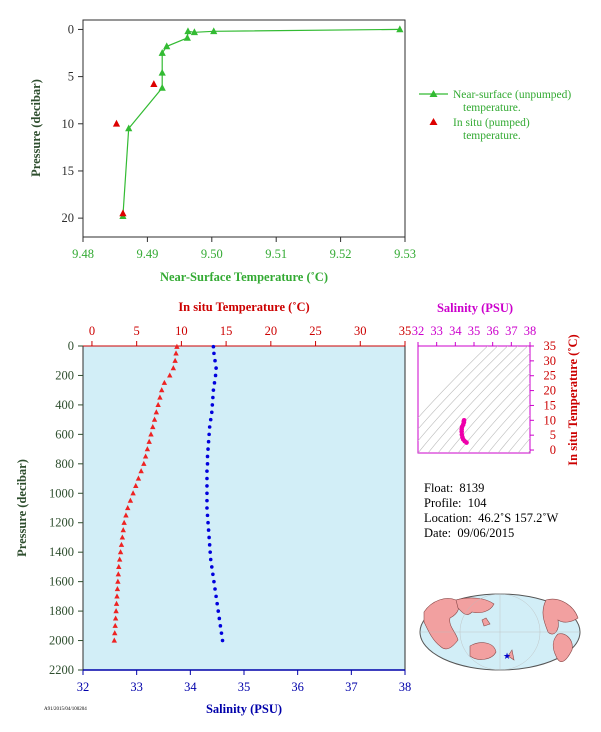 This screenshot has height=732, width=601. I want to click on pressure-tick-label: 1000, so click(61, 493).